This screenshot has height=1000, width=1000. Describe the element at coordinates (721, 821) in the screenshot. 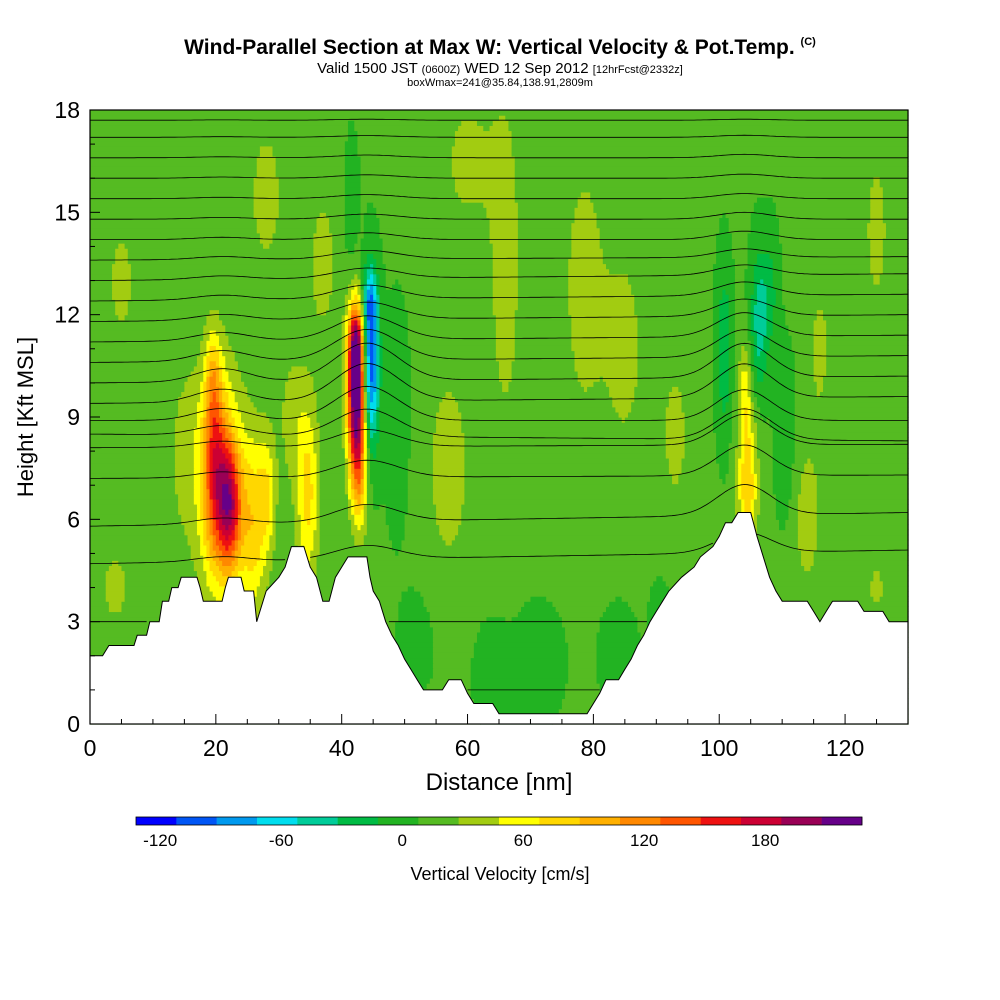

I see `colorbar-swatch` at that location.